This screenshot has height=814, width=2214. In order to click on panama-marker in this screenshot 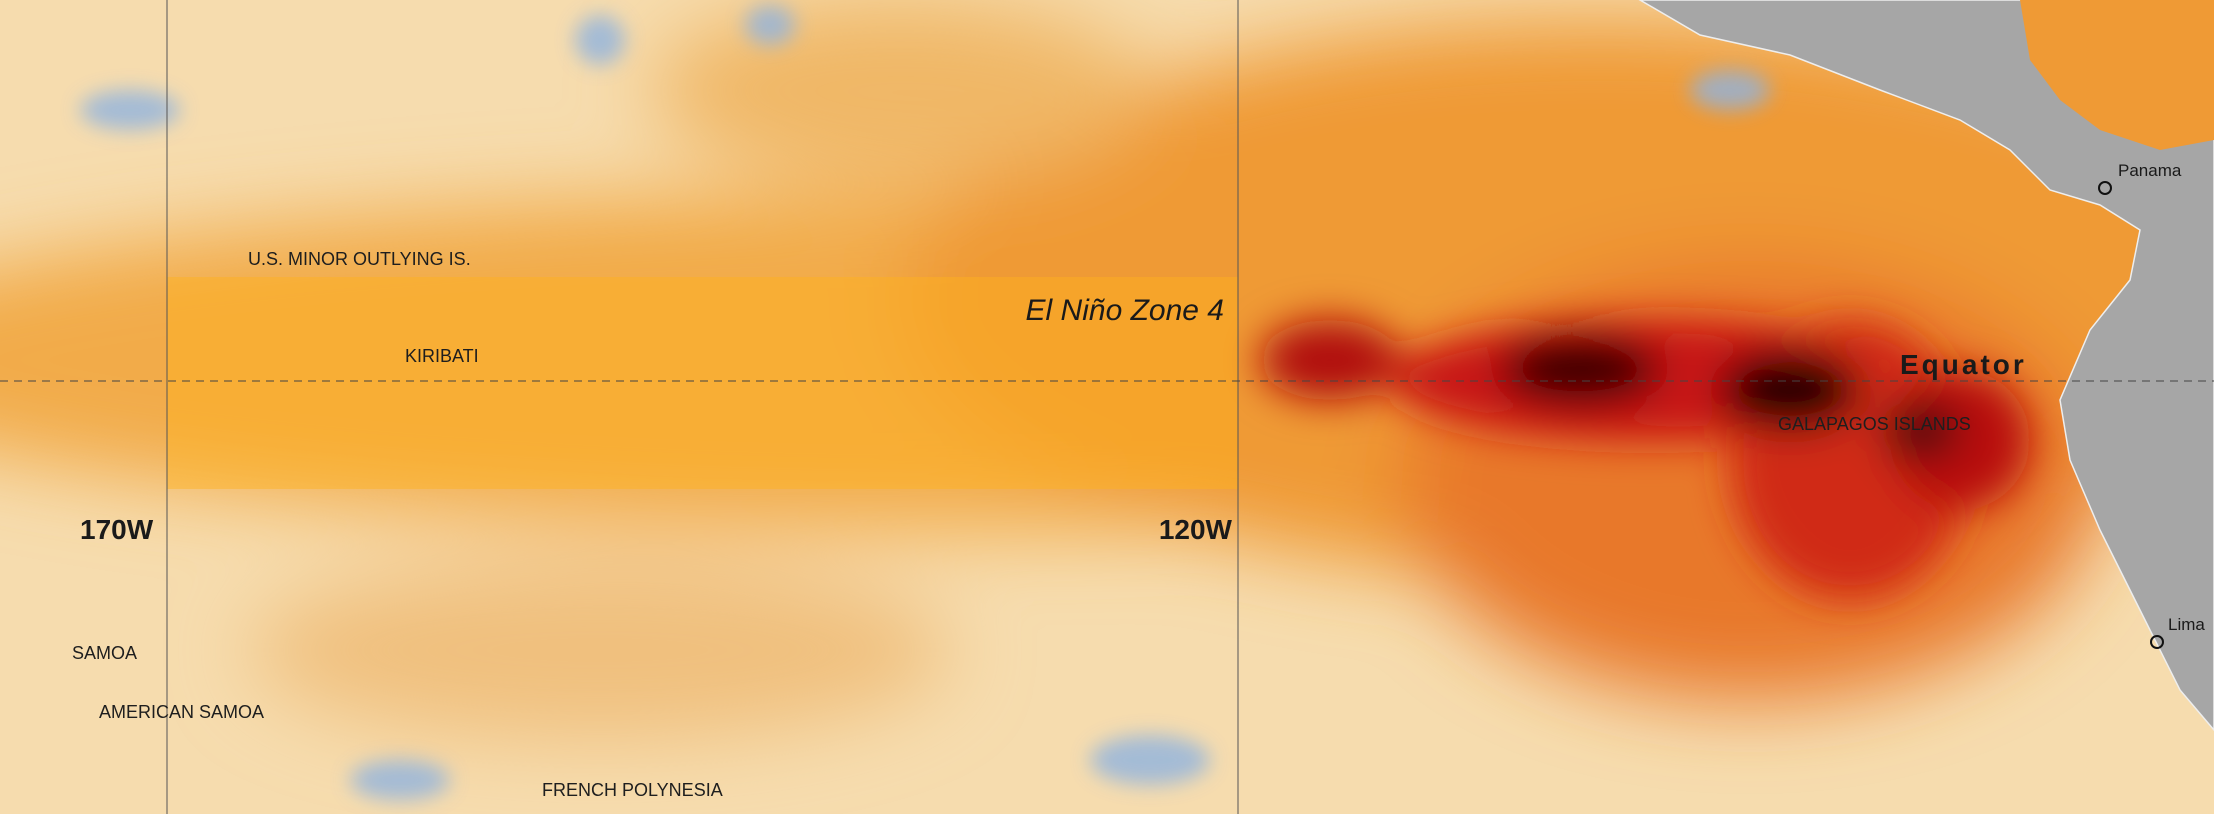, I will do `click(2105, 188)`.